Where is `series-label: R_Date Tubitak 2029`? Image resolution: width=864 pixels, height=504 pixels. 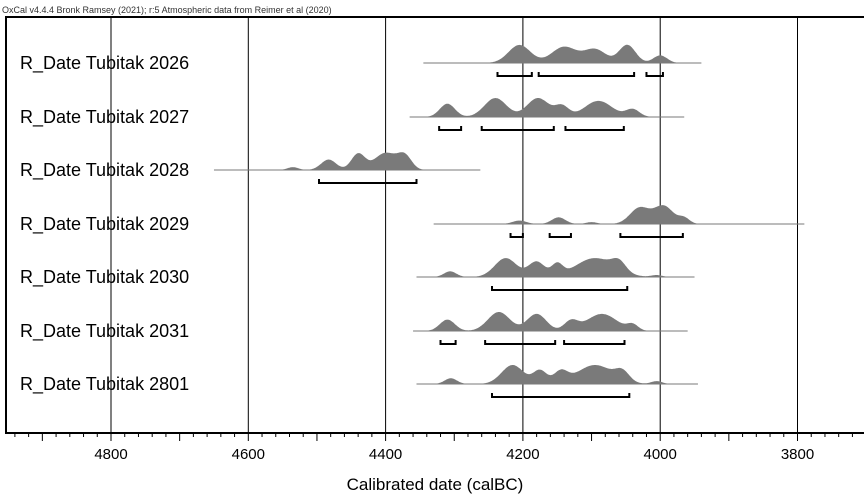
series-label: R_Date Tubitak 2029 is located at coordinates (104, 224).